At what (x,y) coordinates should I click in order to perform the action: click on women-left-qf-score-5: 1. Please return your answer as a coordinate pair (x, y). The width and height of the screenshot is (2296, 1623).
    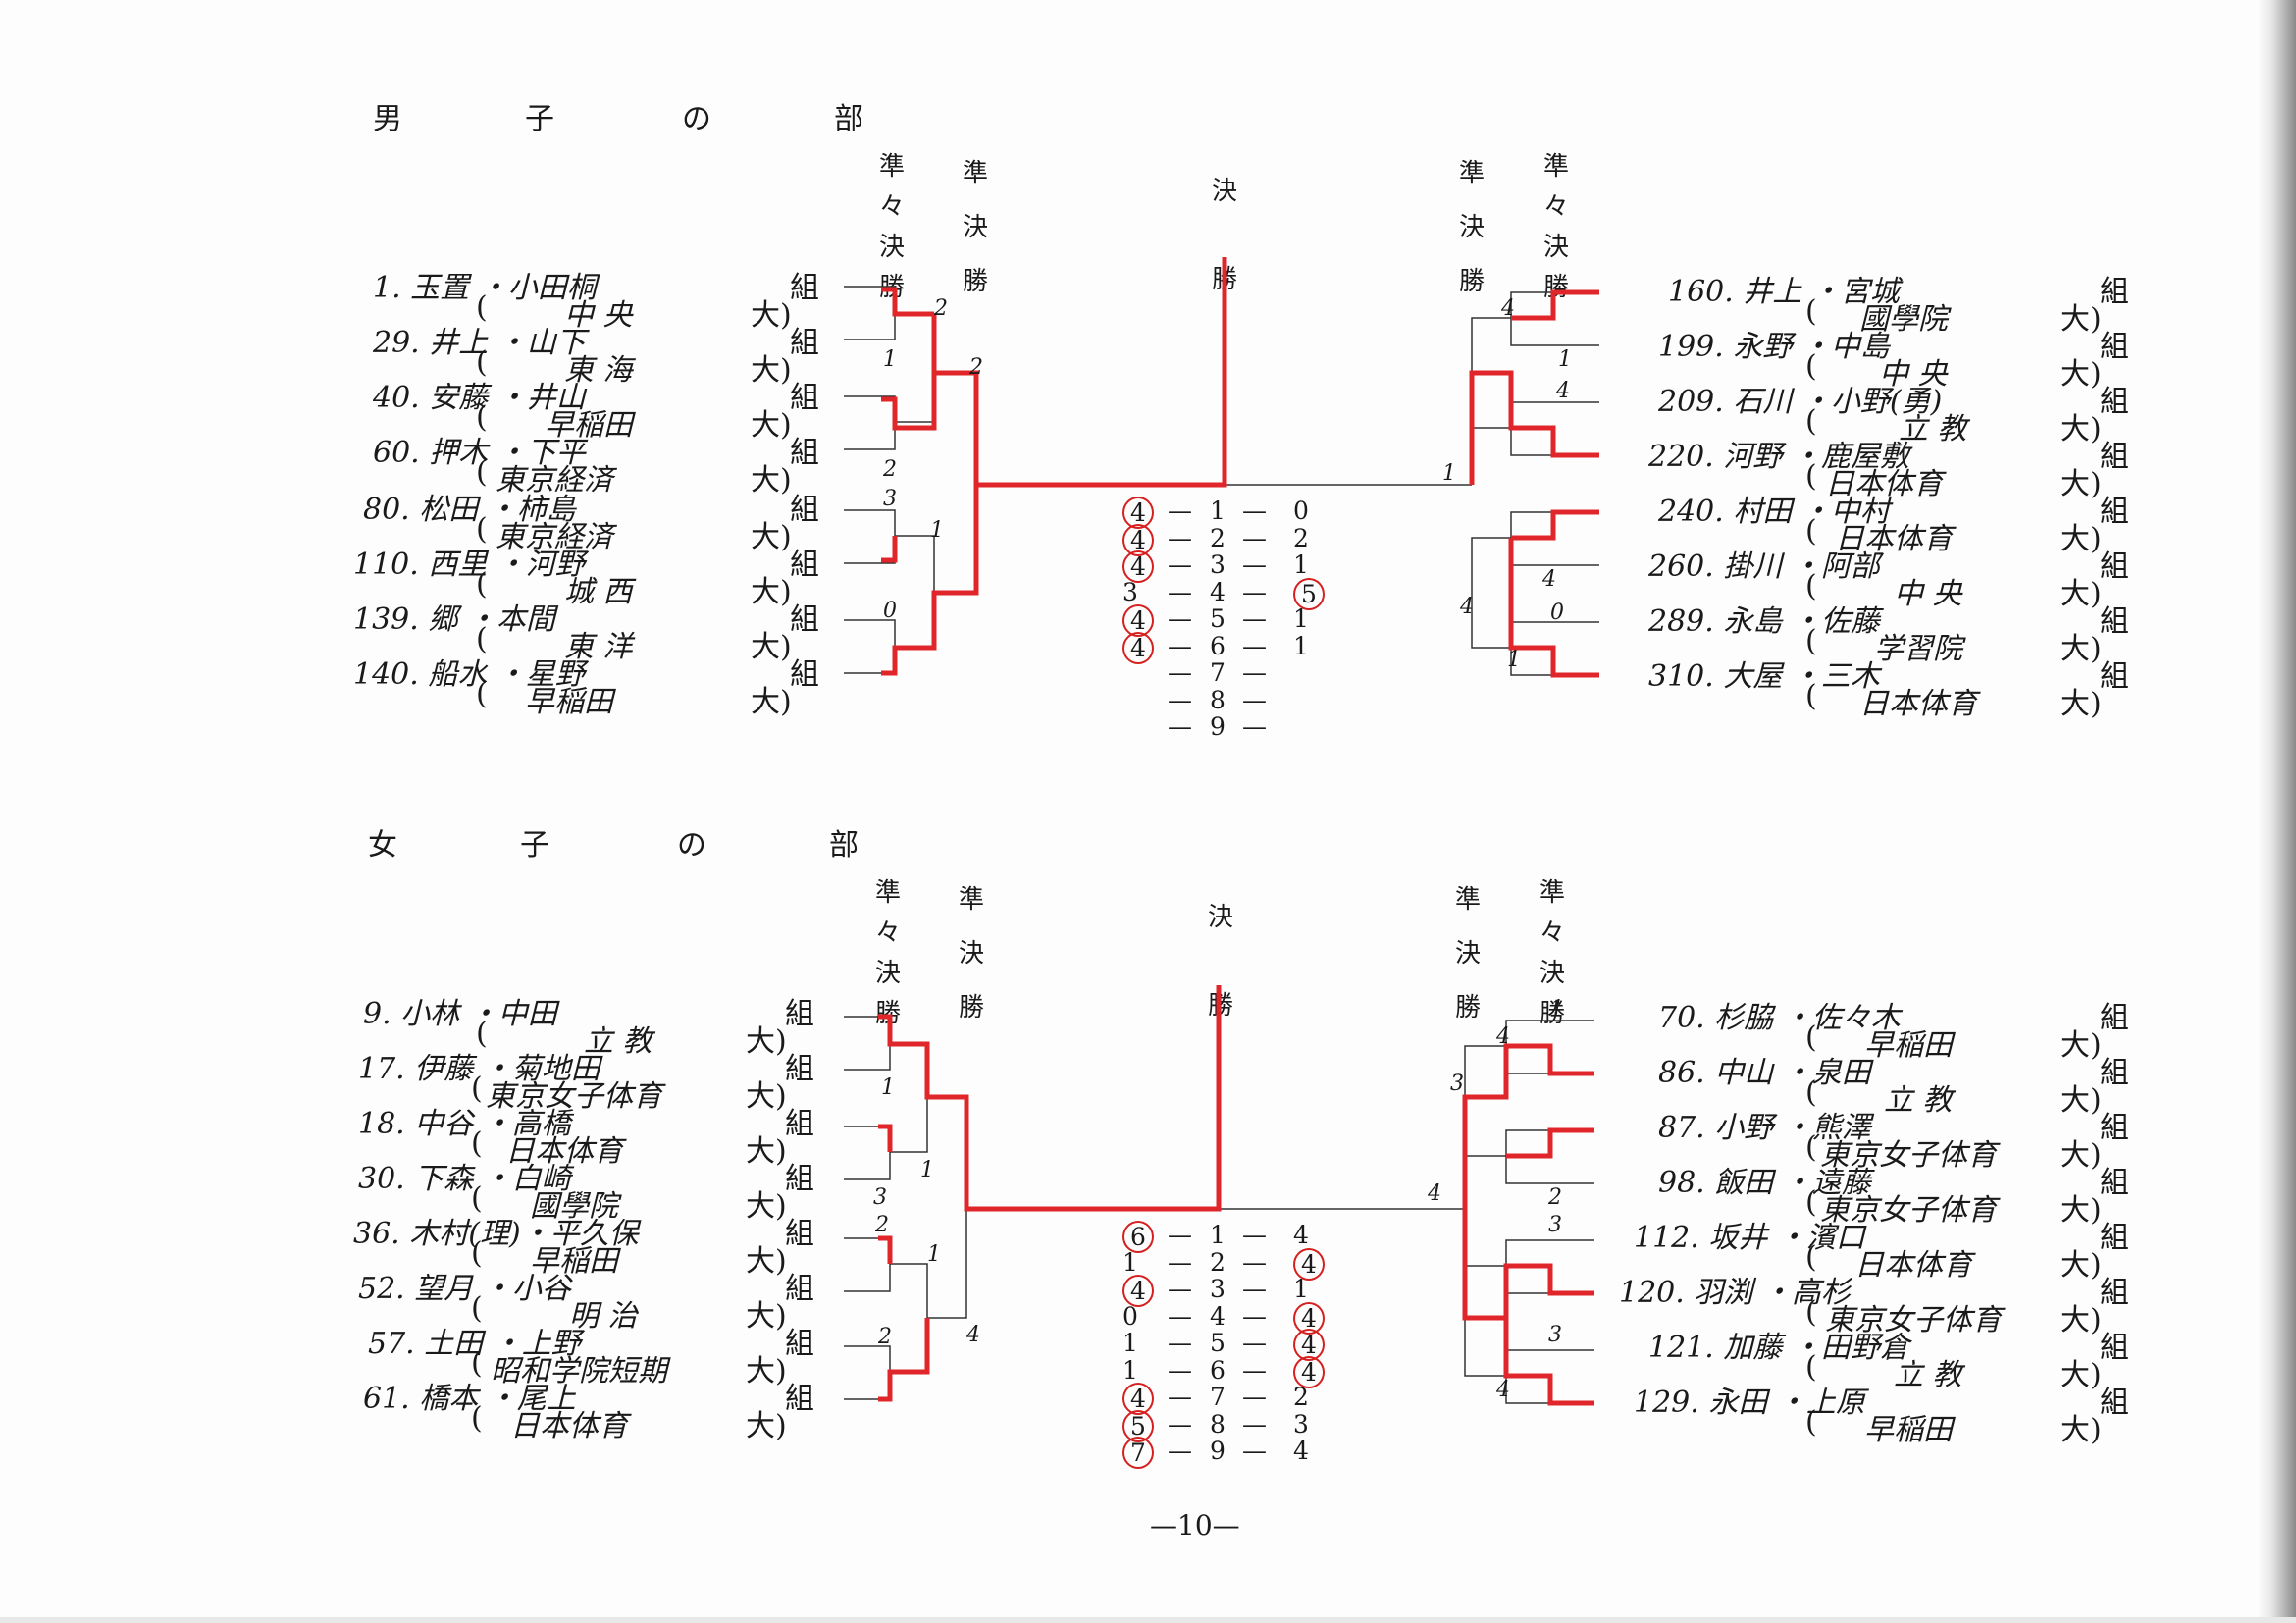
    Looking at the image, I should click on (934, 1254).